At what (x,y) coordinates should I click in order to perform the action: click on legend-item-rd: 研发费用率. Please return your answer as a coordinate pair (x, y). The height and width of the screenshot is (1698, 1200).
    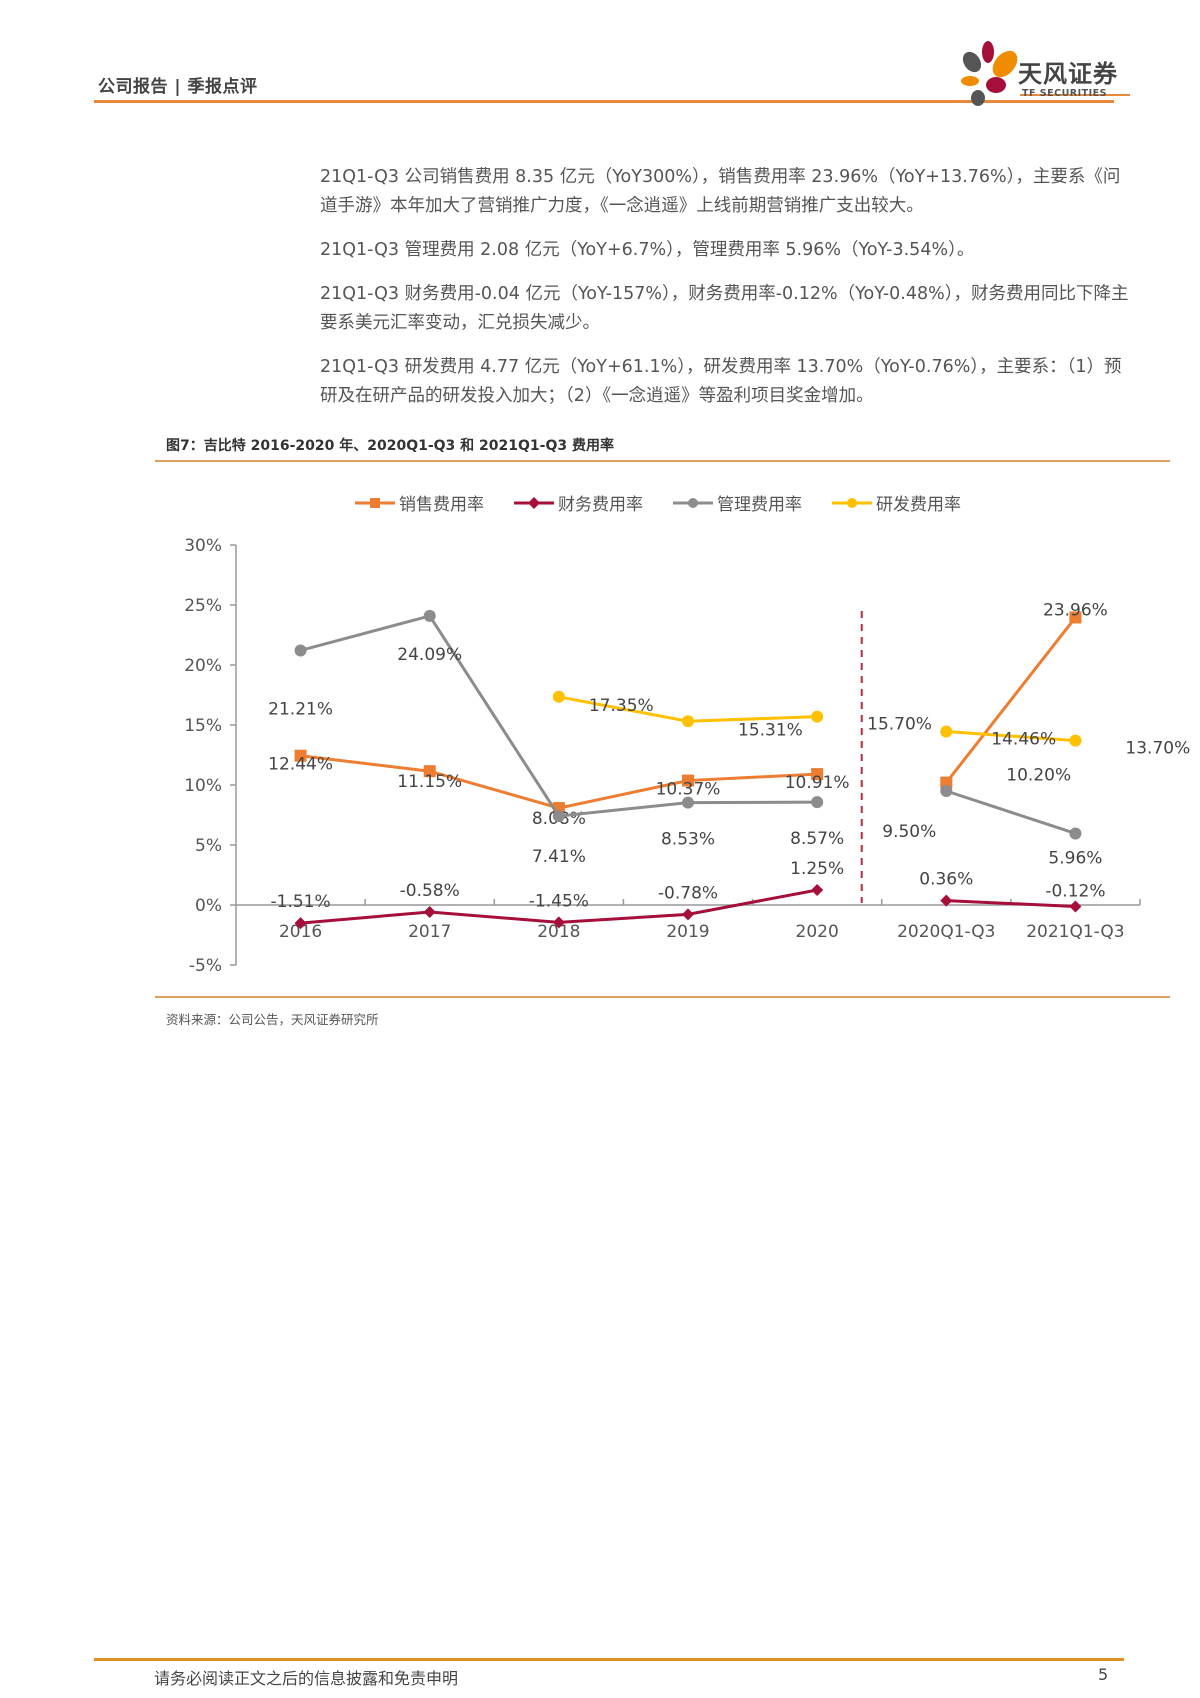
    Looking at the image, I should click on (896, 502).